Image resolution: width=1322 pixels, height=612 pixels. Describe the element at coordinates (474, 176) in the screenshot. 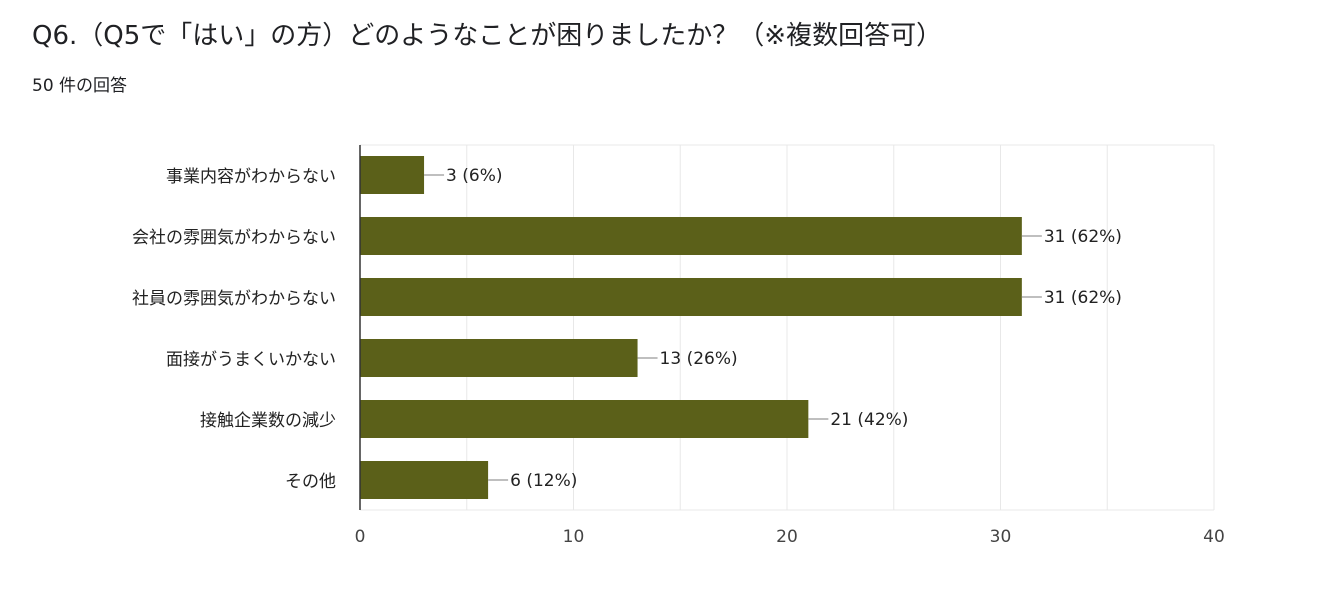

I see `data-label: 3 (6%)` at that location.